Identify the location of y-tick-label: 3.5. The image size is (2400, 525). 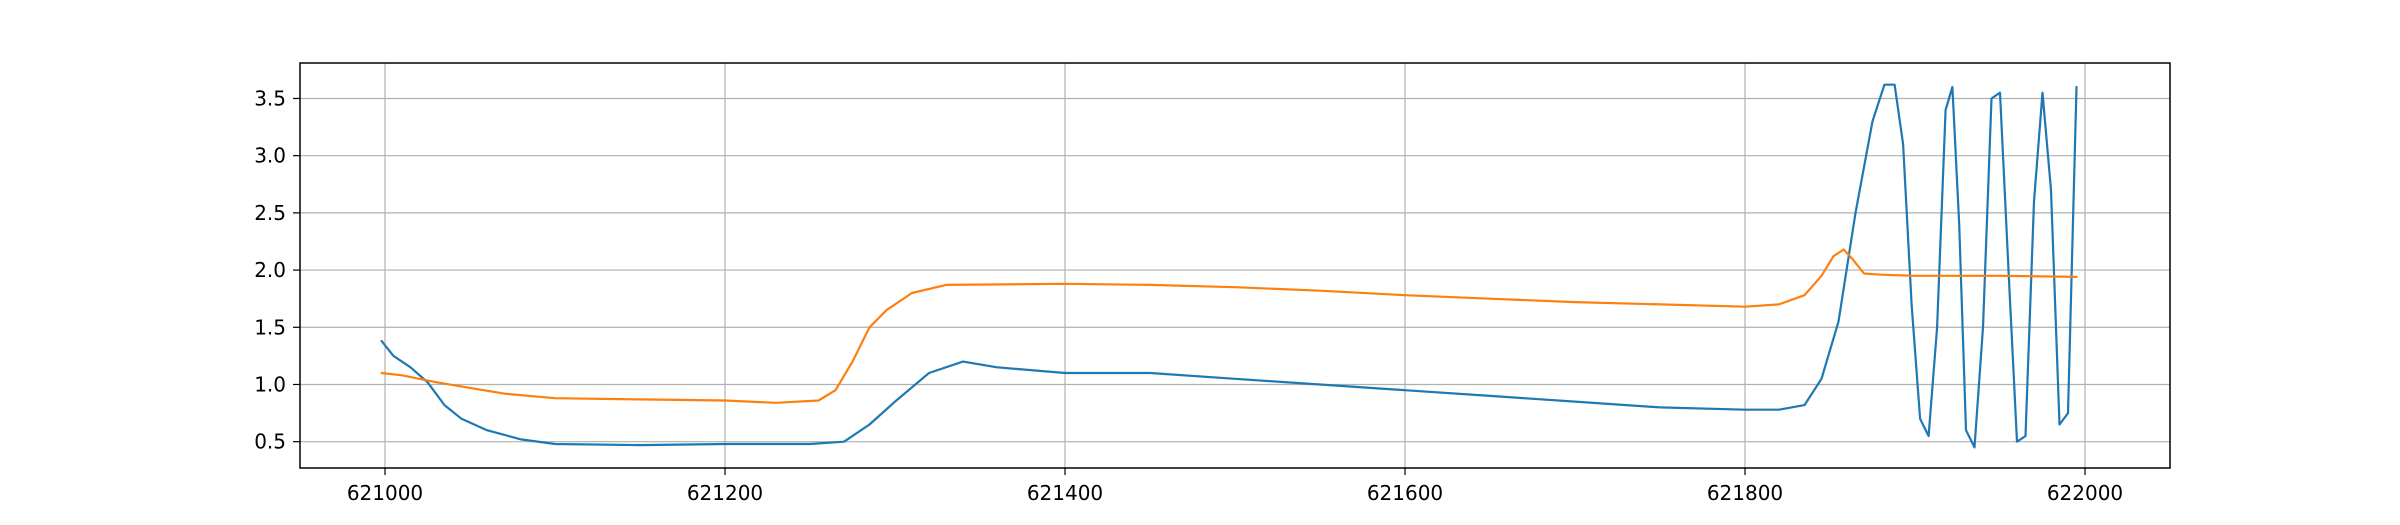
(270, 98).